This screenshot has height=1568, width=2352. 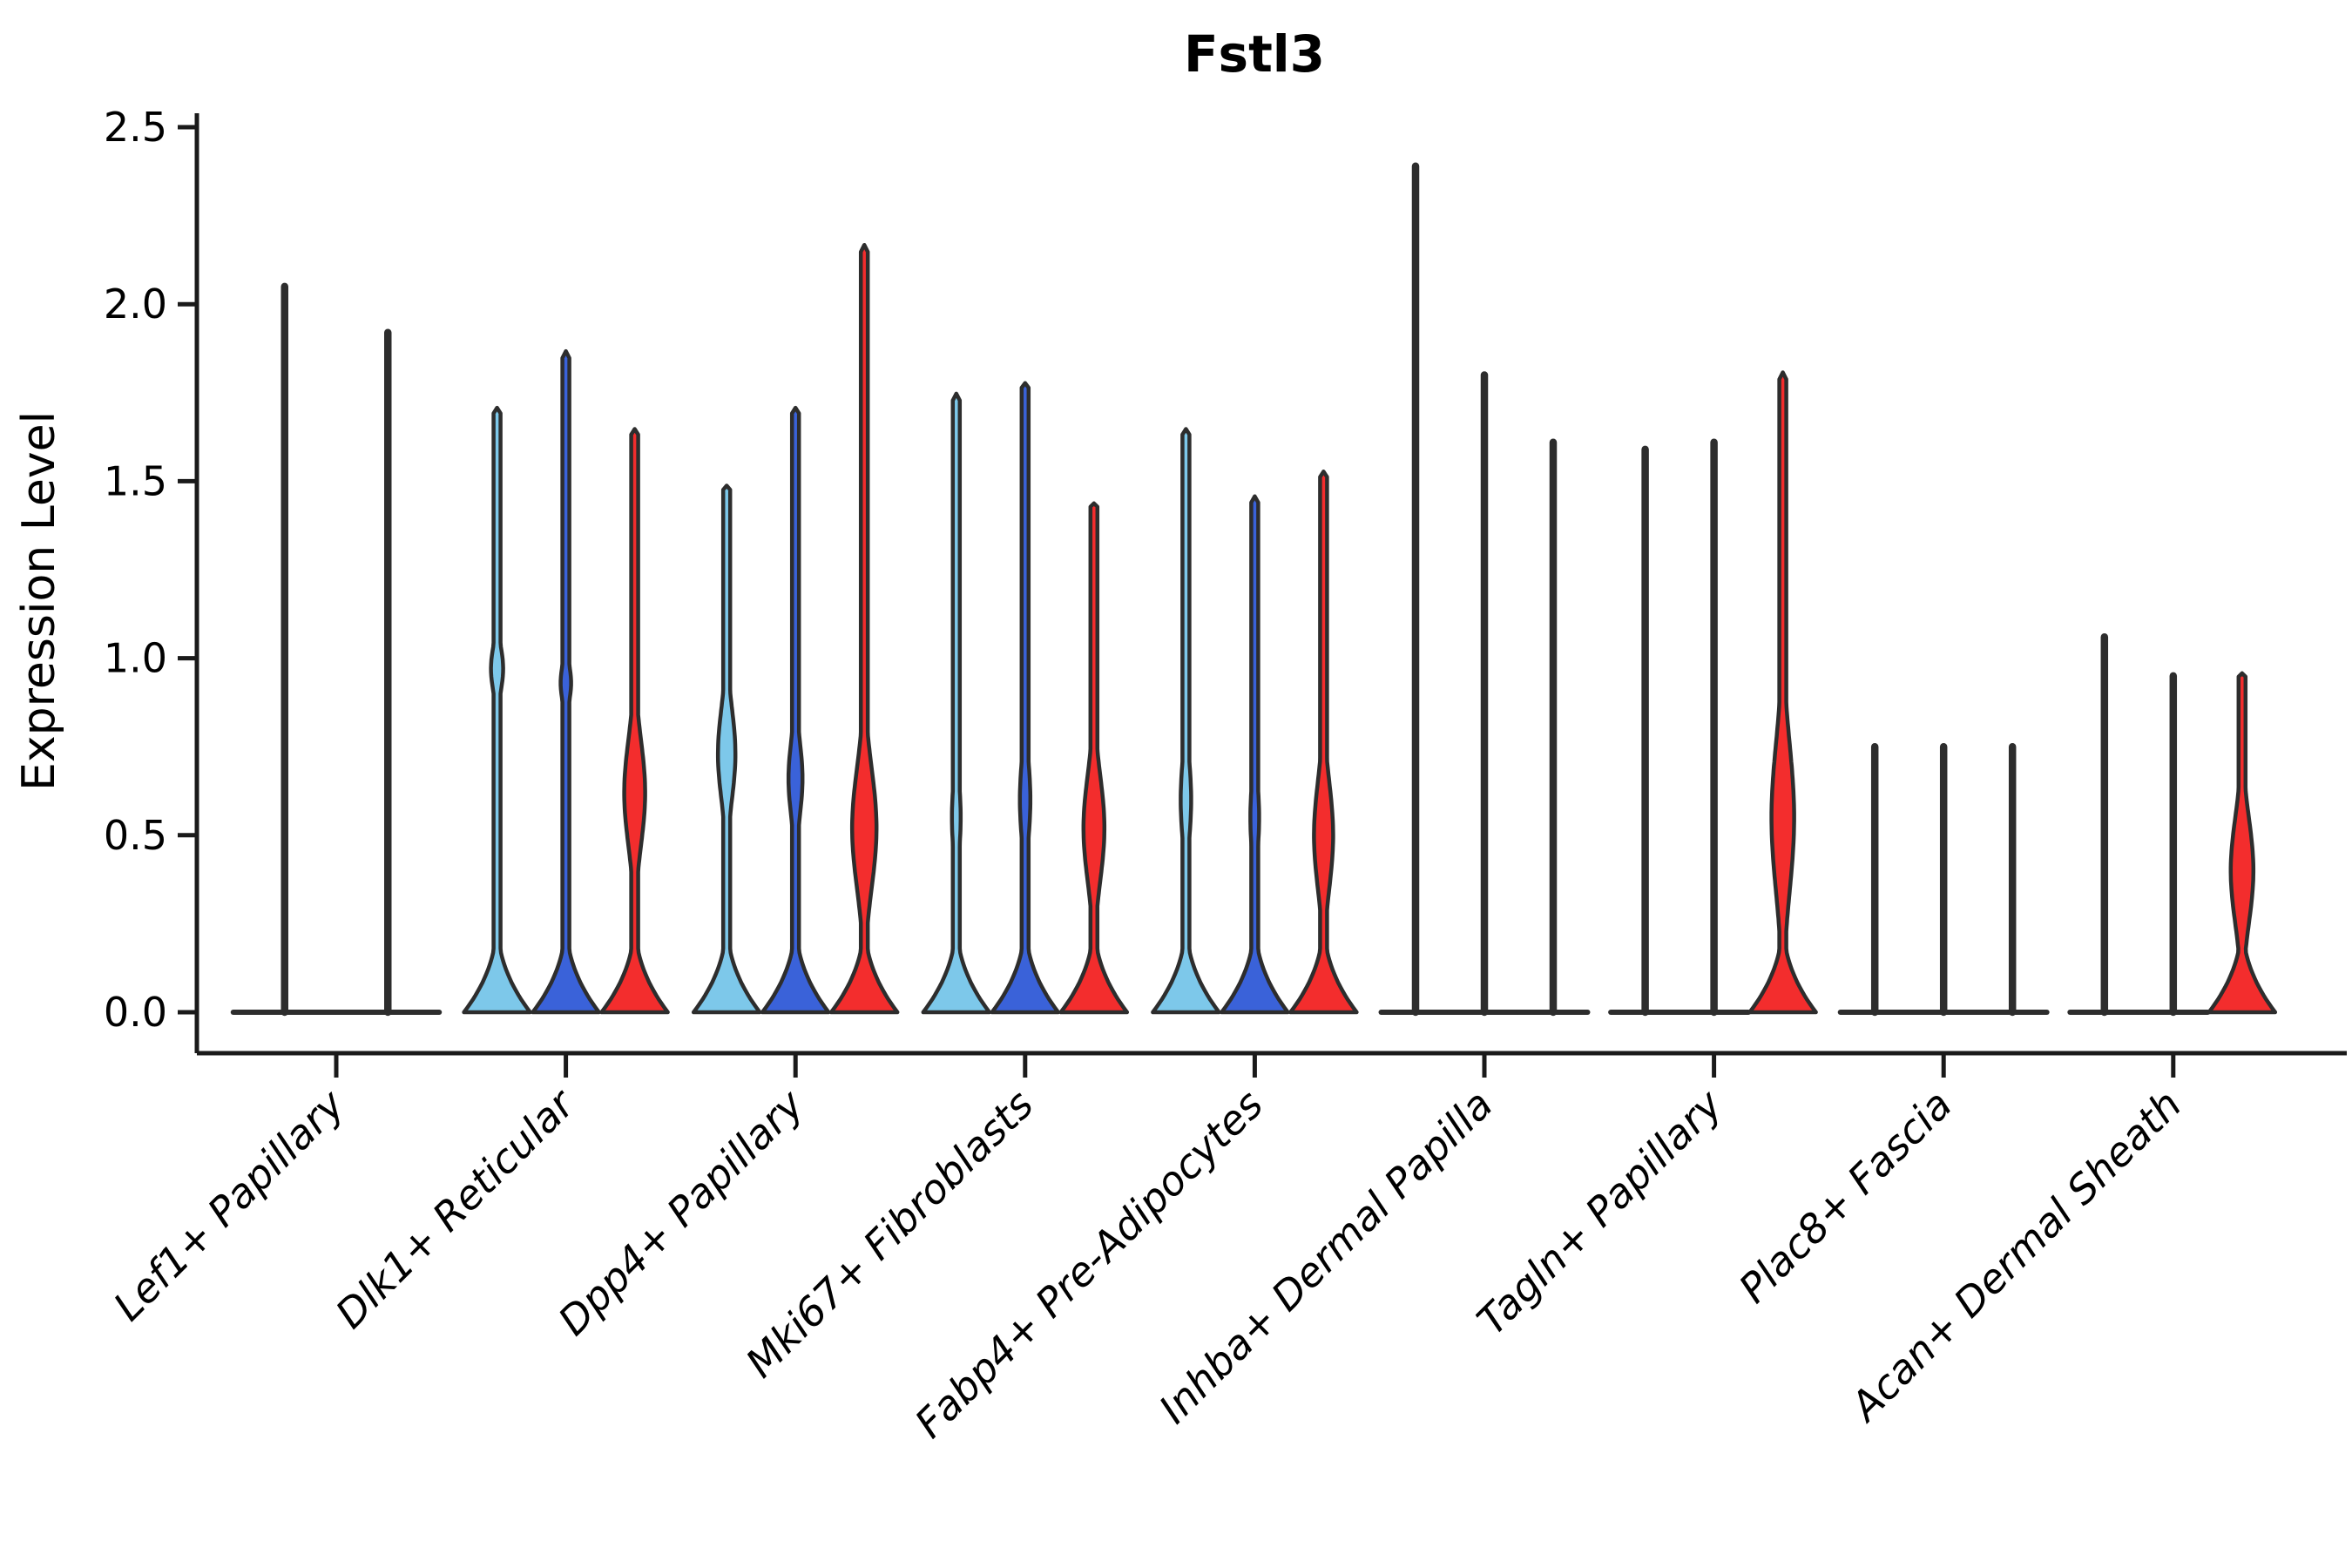 What do you see at coordinates (1600, 1212) in the screenshot?
I see `x-tick-label: Tagln+ Papillary` at bounding box center [1600, 1212].